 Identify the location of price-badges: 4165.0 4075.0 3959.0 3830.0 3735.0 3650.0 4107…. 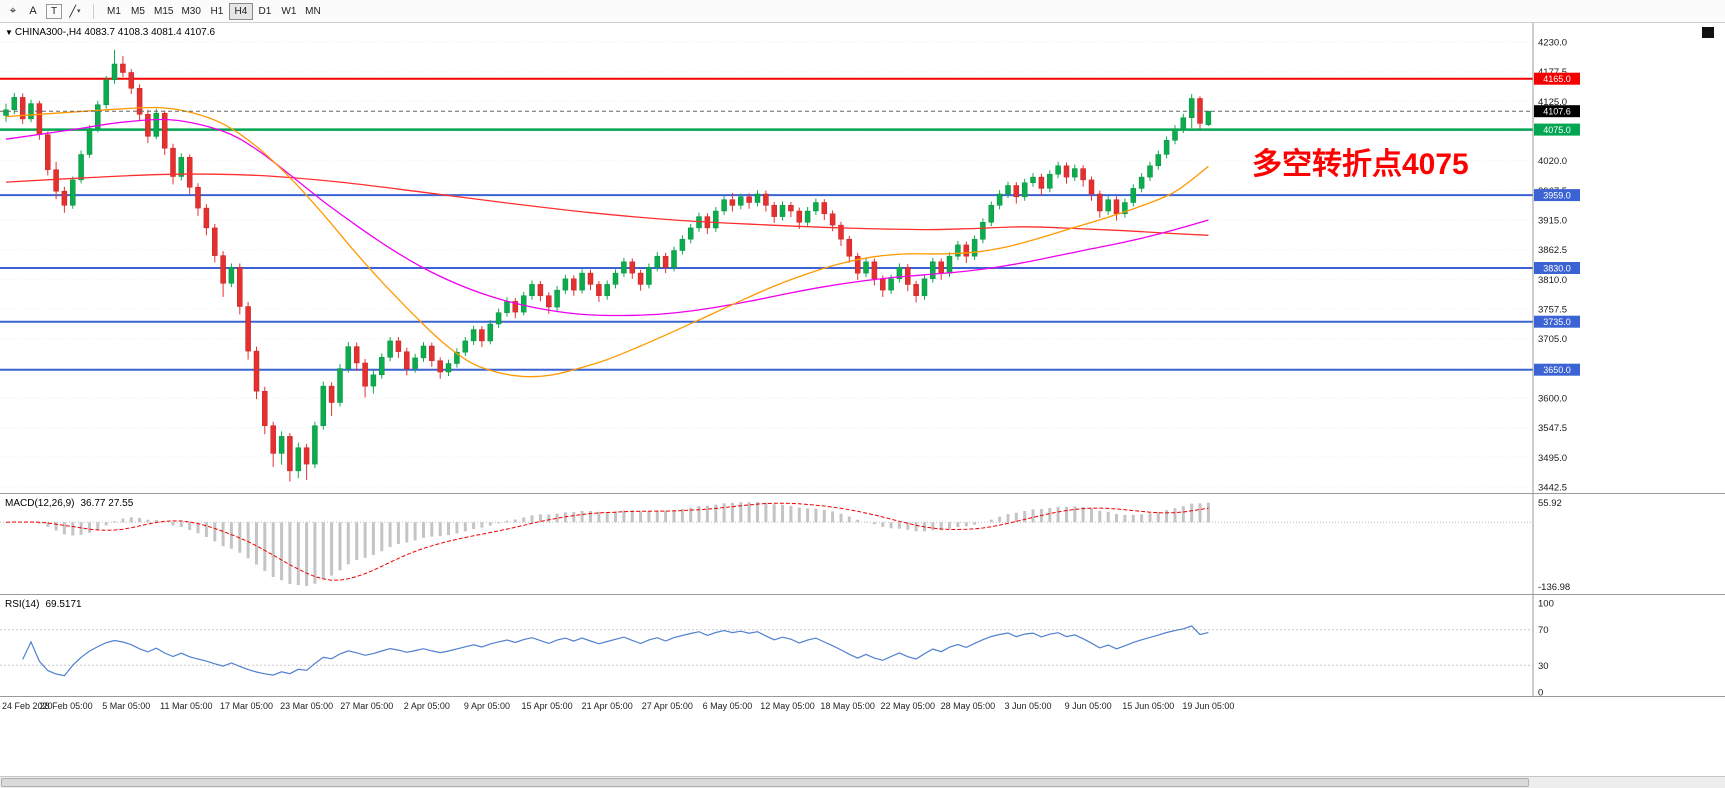
(1557, 224).